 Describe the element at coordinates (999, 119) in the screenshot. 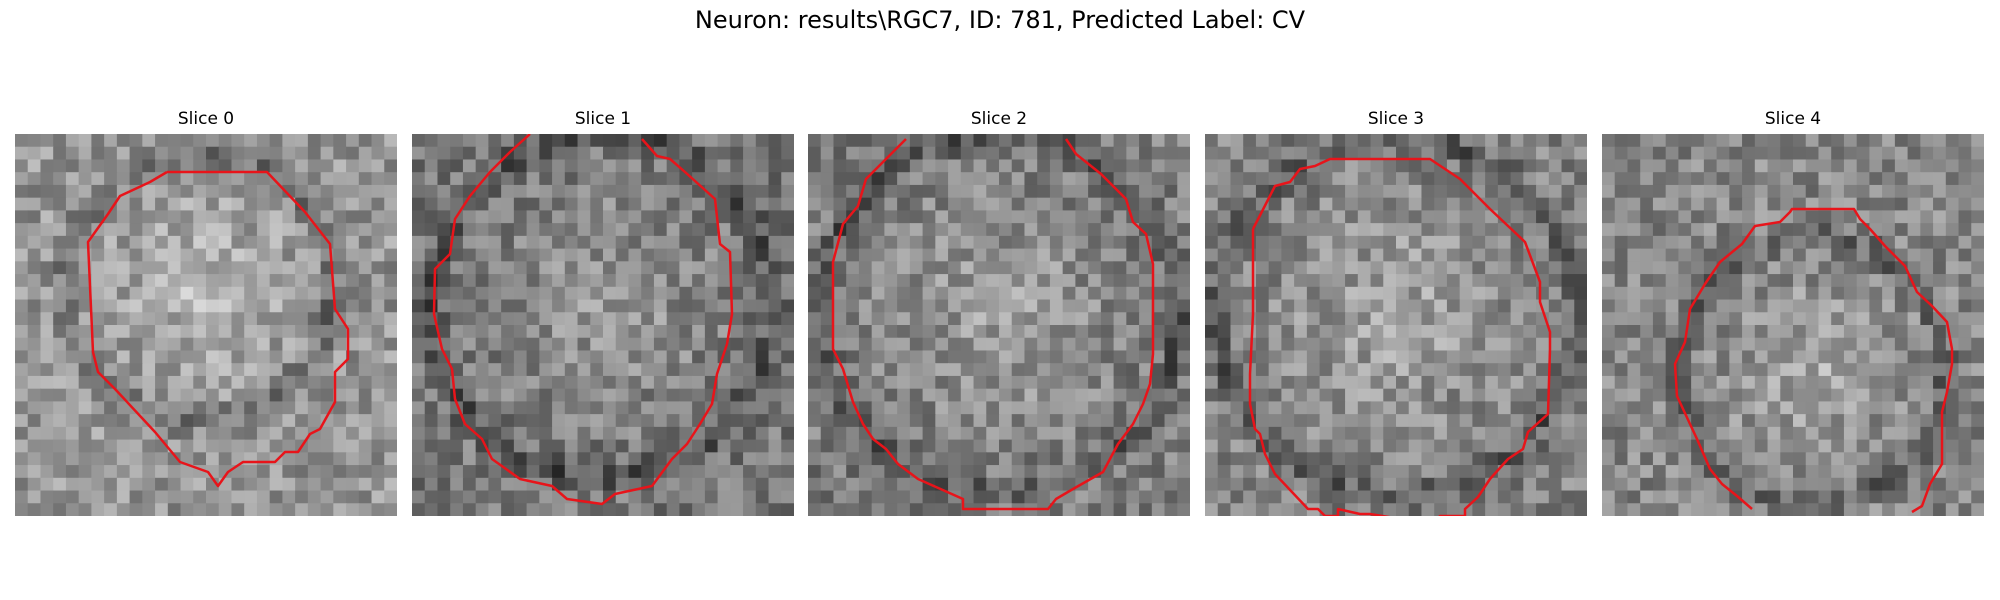

I see `slice-title: Slice 2` at that location.